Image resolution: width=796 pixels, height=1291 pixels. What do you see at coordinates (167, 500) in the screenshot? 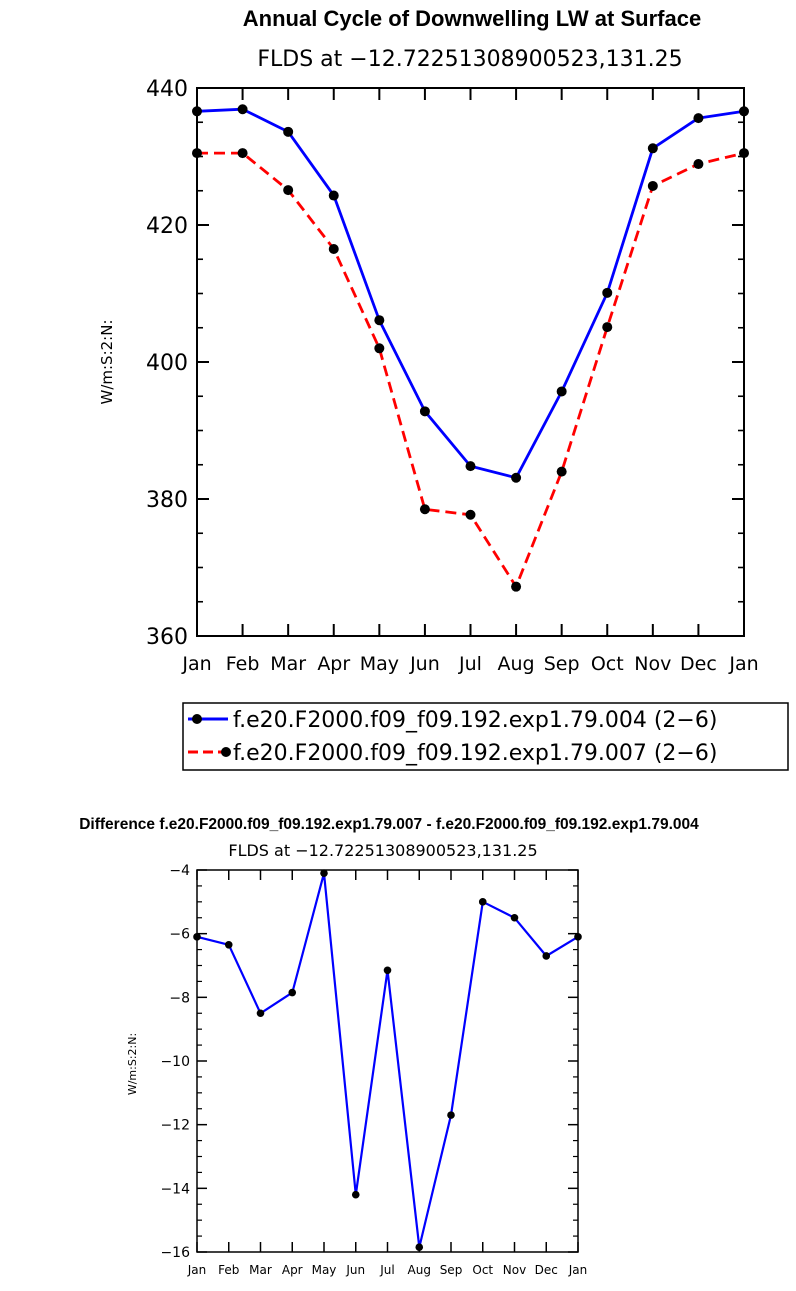
I see `y-tick-label: 380` at bounding box center [167, 500].